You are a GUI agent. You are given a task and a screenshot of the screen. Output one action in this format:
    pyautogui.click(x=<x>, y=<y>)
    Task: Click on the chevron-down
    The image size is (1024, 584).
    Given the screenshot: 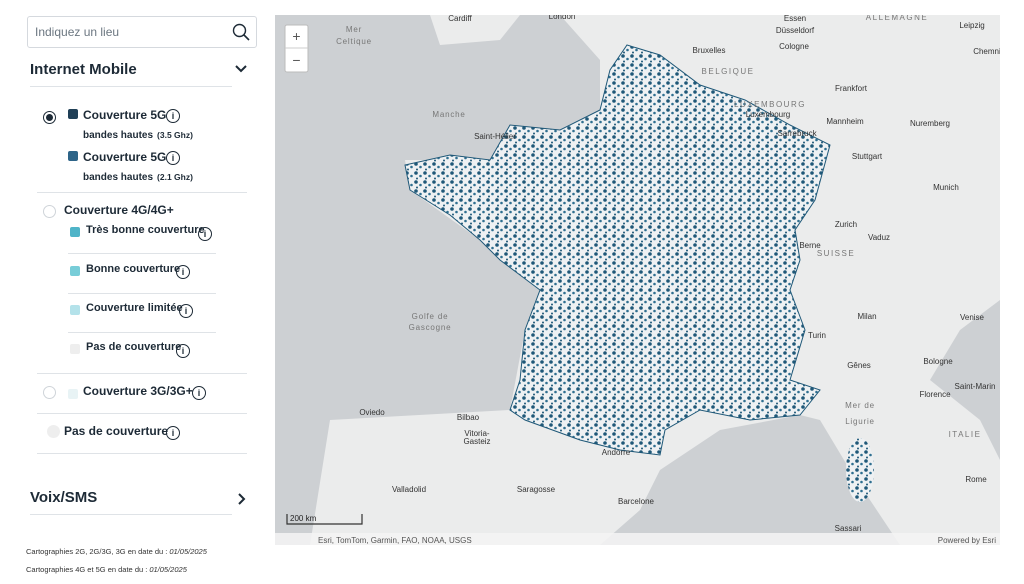 What is the action you would take?
    pyautogui.click(x=241, y=69)
    